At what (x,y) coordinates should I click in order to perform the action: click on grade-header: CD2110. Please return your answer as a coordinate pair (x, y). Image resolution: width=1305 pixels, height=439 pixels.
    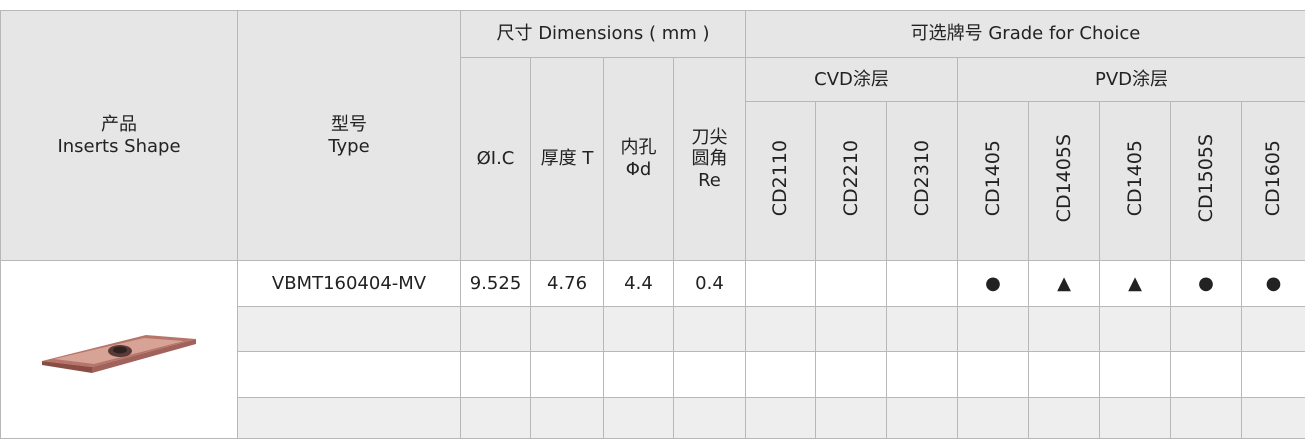
    Looking at the image, I should click on (781, 181).